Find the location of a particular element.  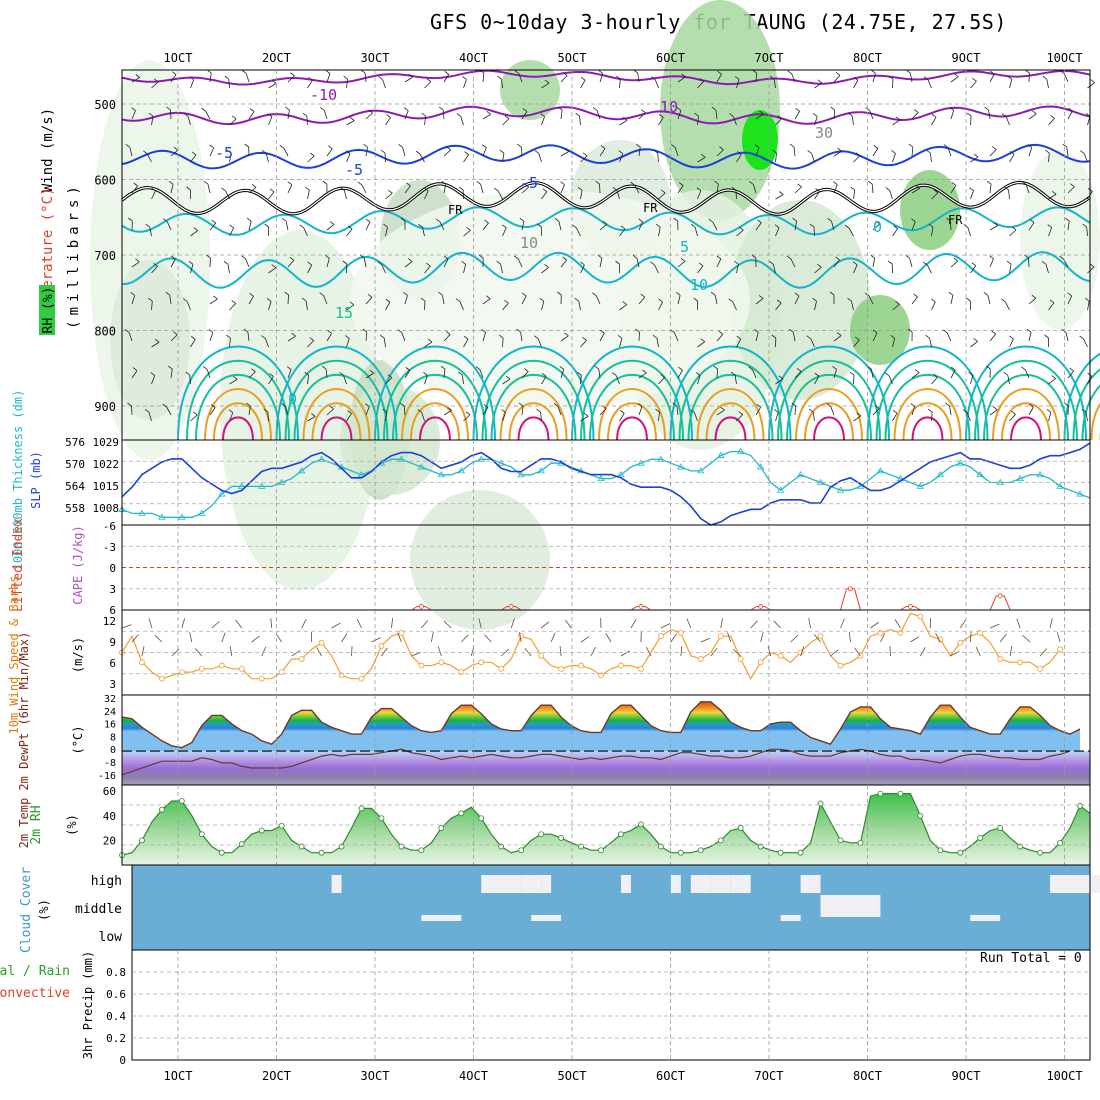

cloud-block-middle is located at coordinates (860, 906).